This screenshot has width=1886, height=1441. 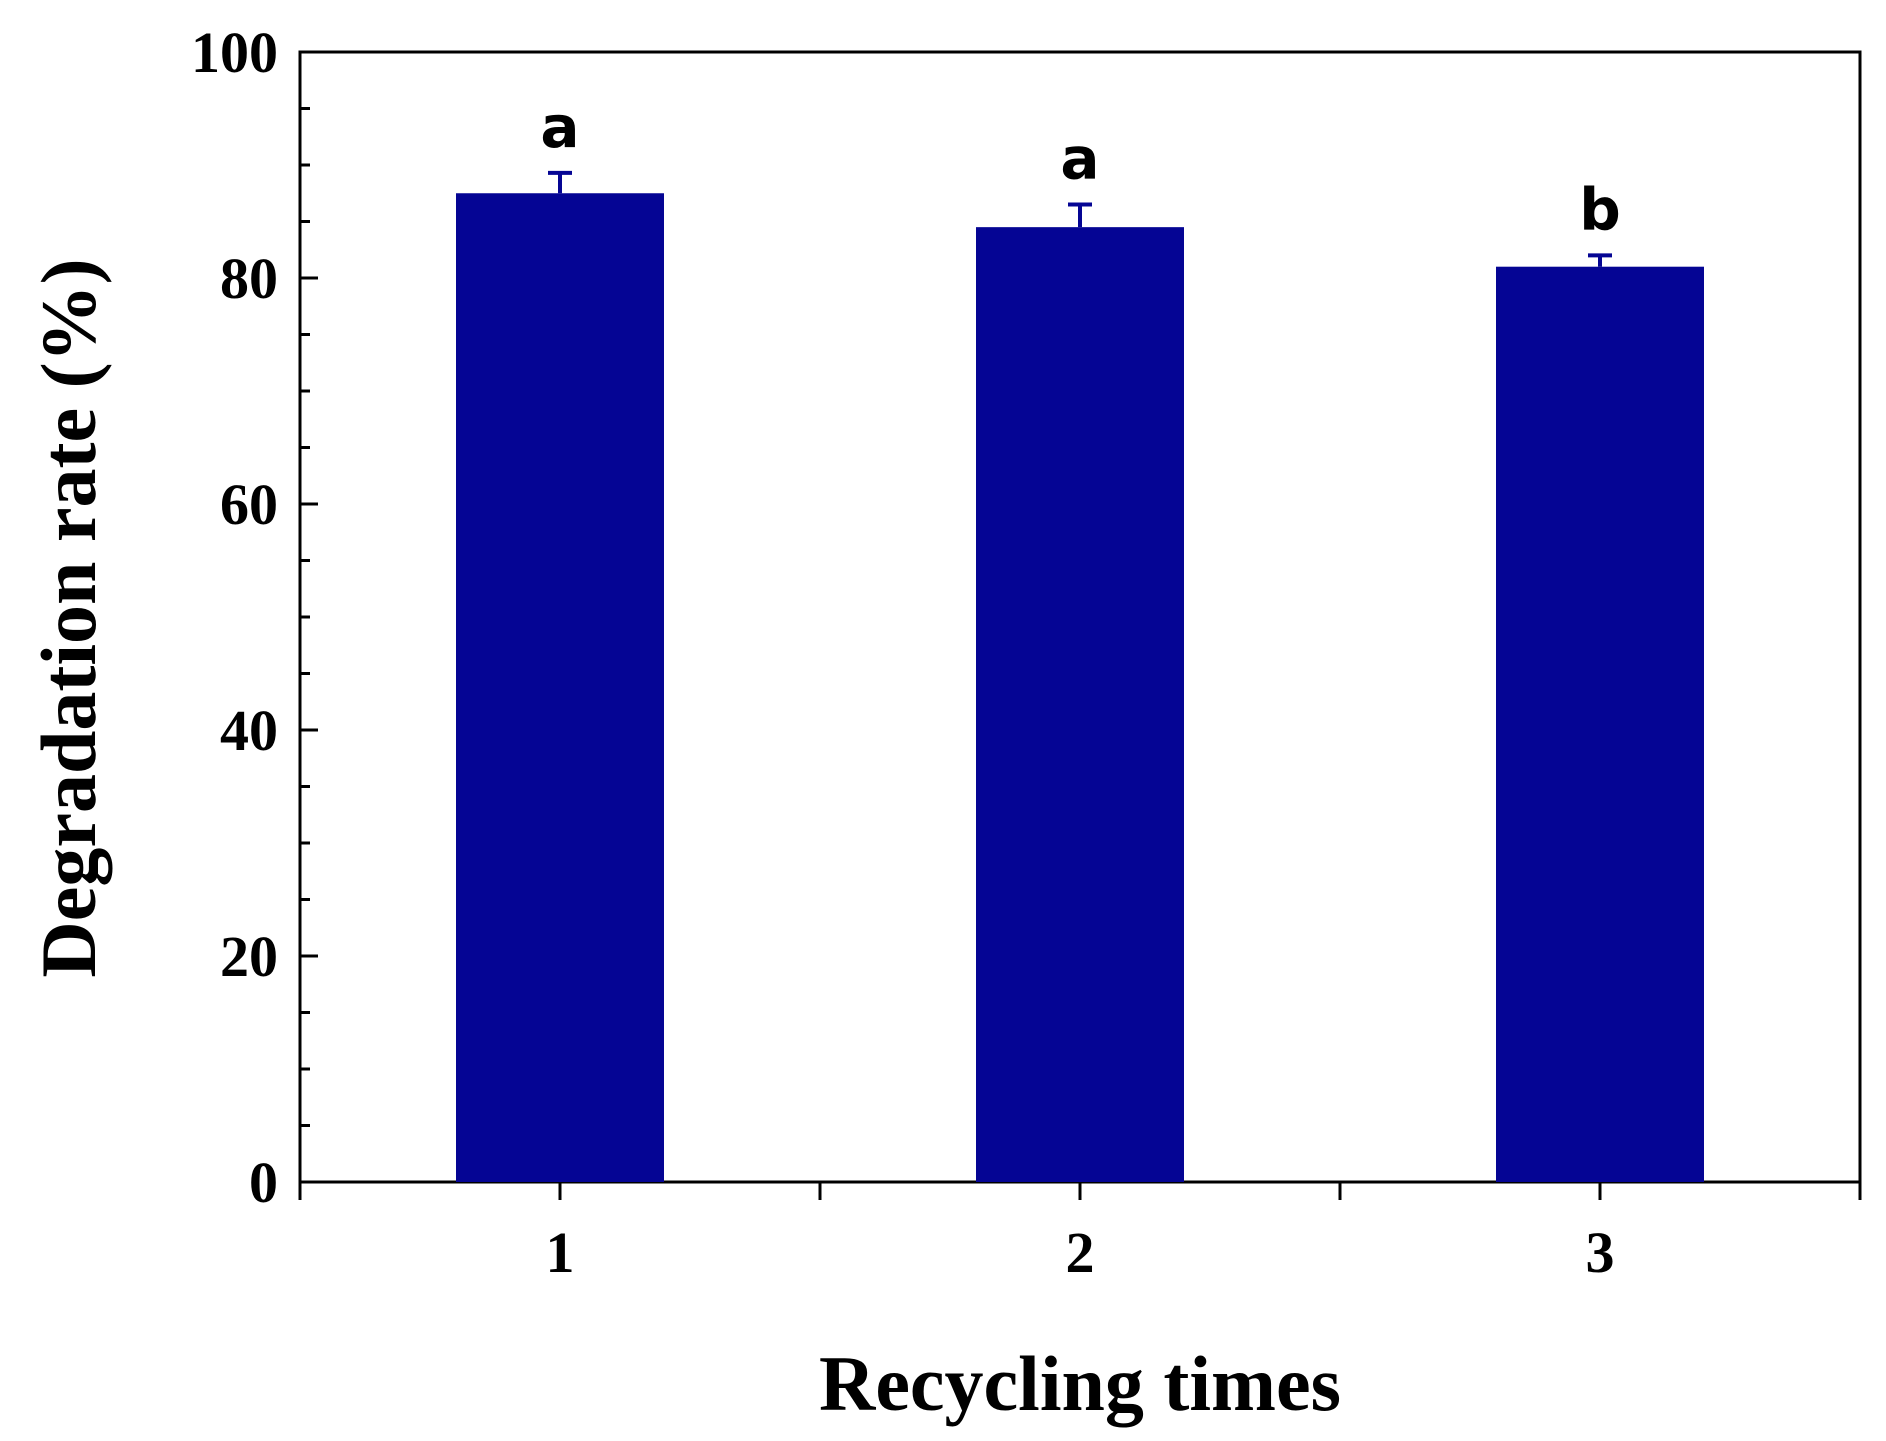 What do you see at coordinates (249, 730) in the screenshot?
I see `y-tick-label: 40` at bounding box center [249, 730].